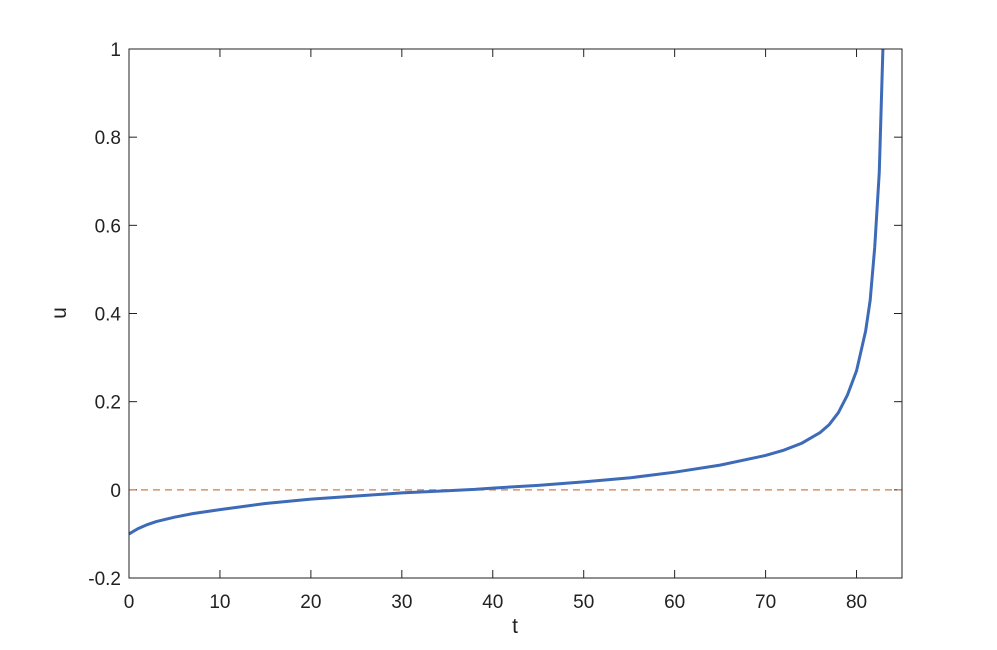  I want to click on x-tick-label: 50, so click(583, 602).